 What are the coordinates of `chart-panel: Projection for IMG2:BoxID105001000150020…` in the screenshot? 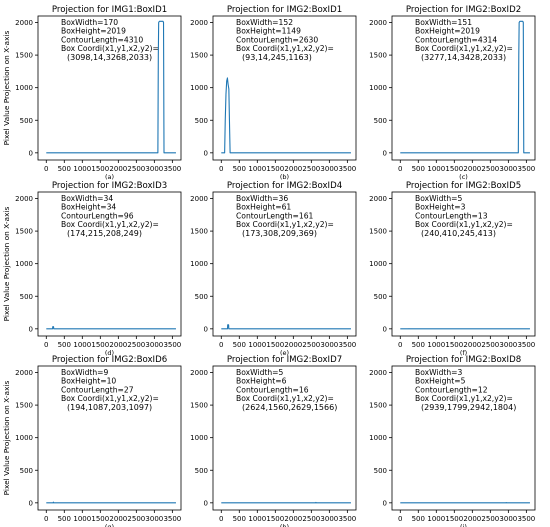 It's located at (273, 93).